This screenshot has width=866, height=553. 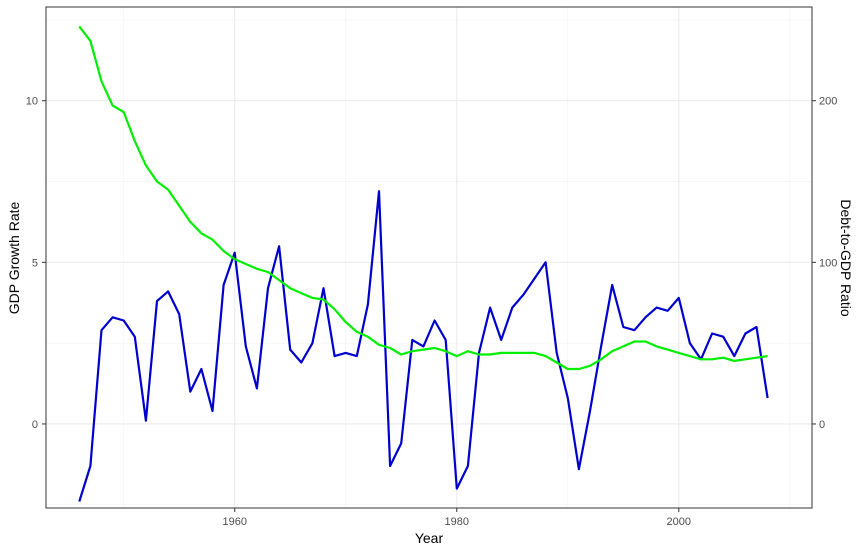 I want to click on y-axis-title: GDP Growth Rate, so click(x=14, y=258).